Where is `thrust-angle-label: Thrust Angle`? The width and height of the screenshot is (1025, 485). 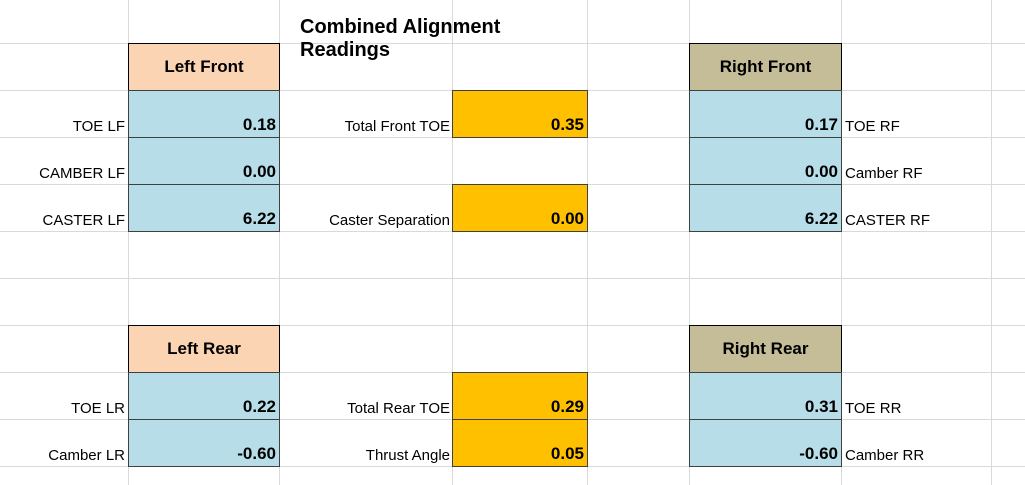 thrust-angle-label: Thrust Angle is located at coordinates (407, 455).